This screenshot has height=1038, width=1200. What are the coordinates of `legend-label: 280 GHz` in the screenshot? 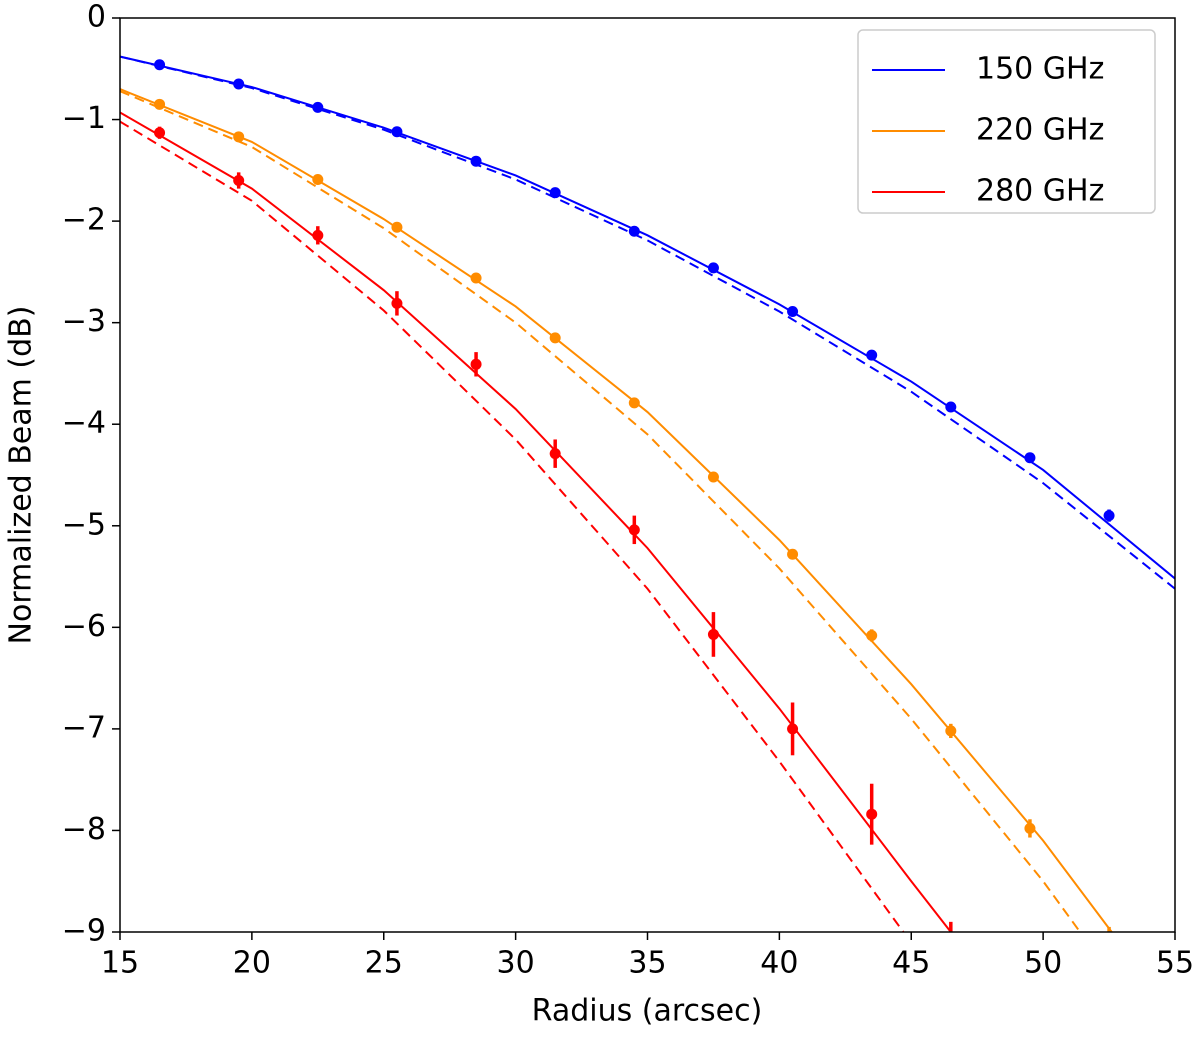 It's located at (1040, 191).